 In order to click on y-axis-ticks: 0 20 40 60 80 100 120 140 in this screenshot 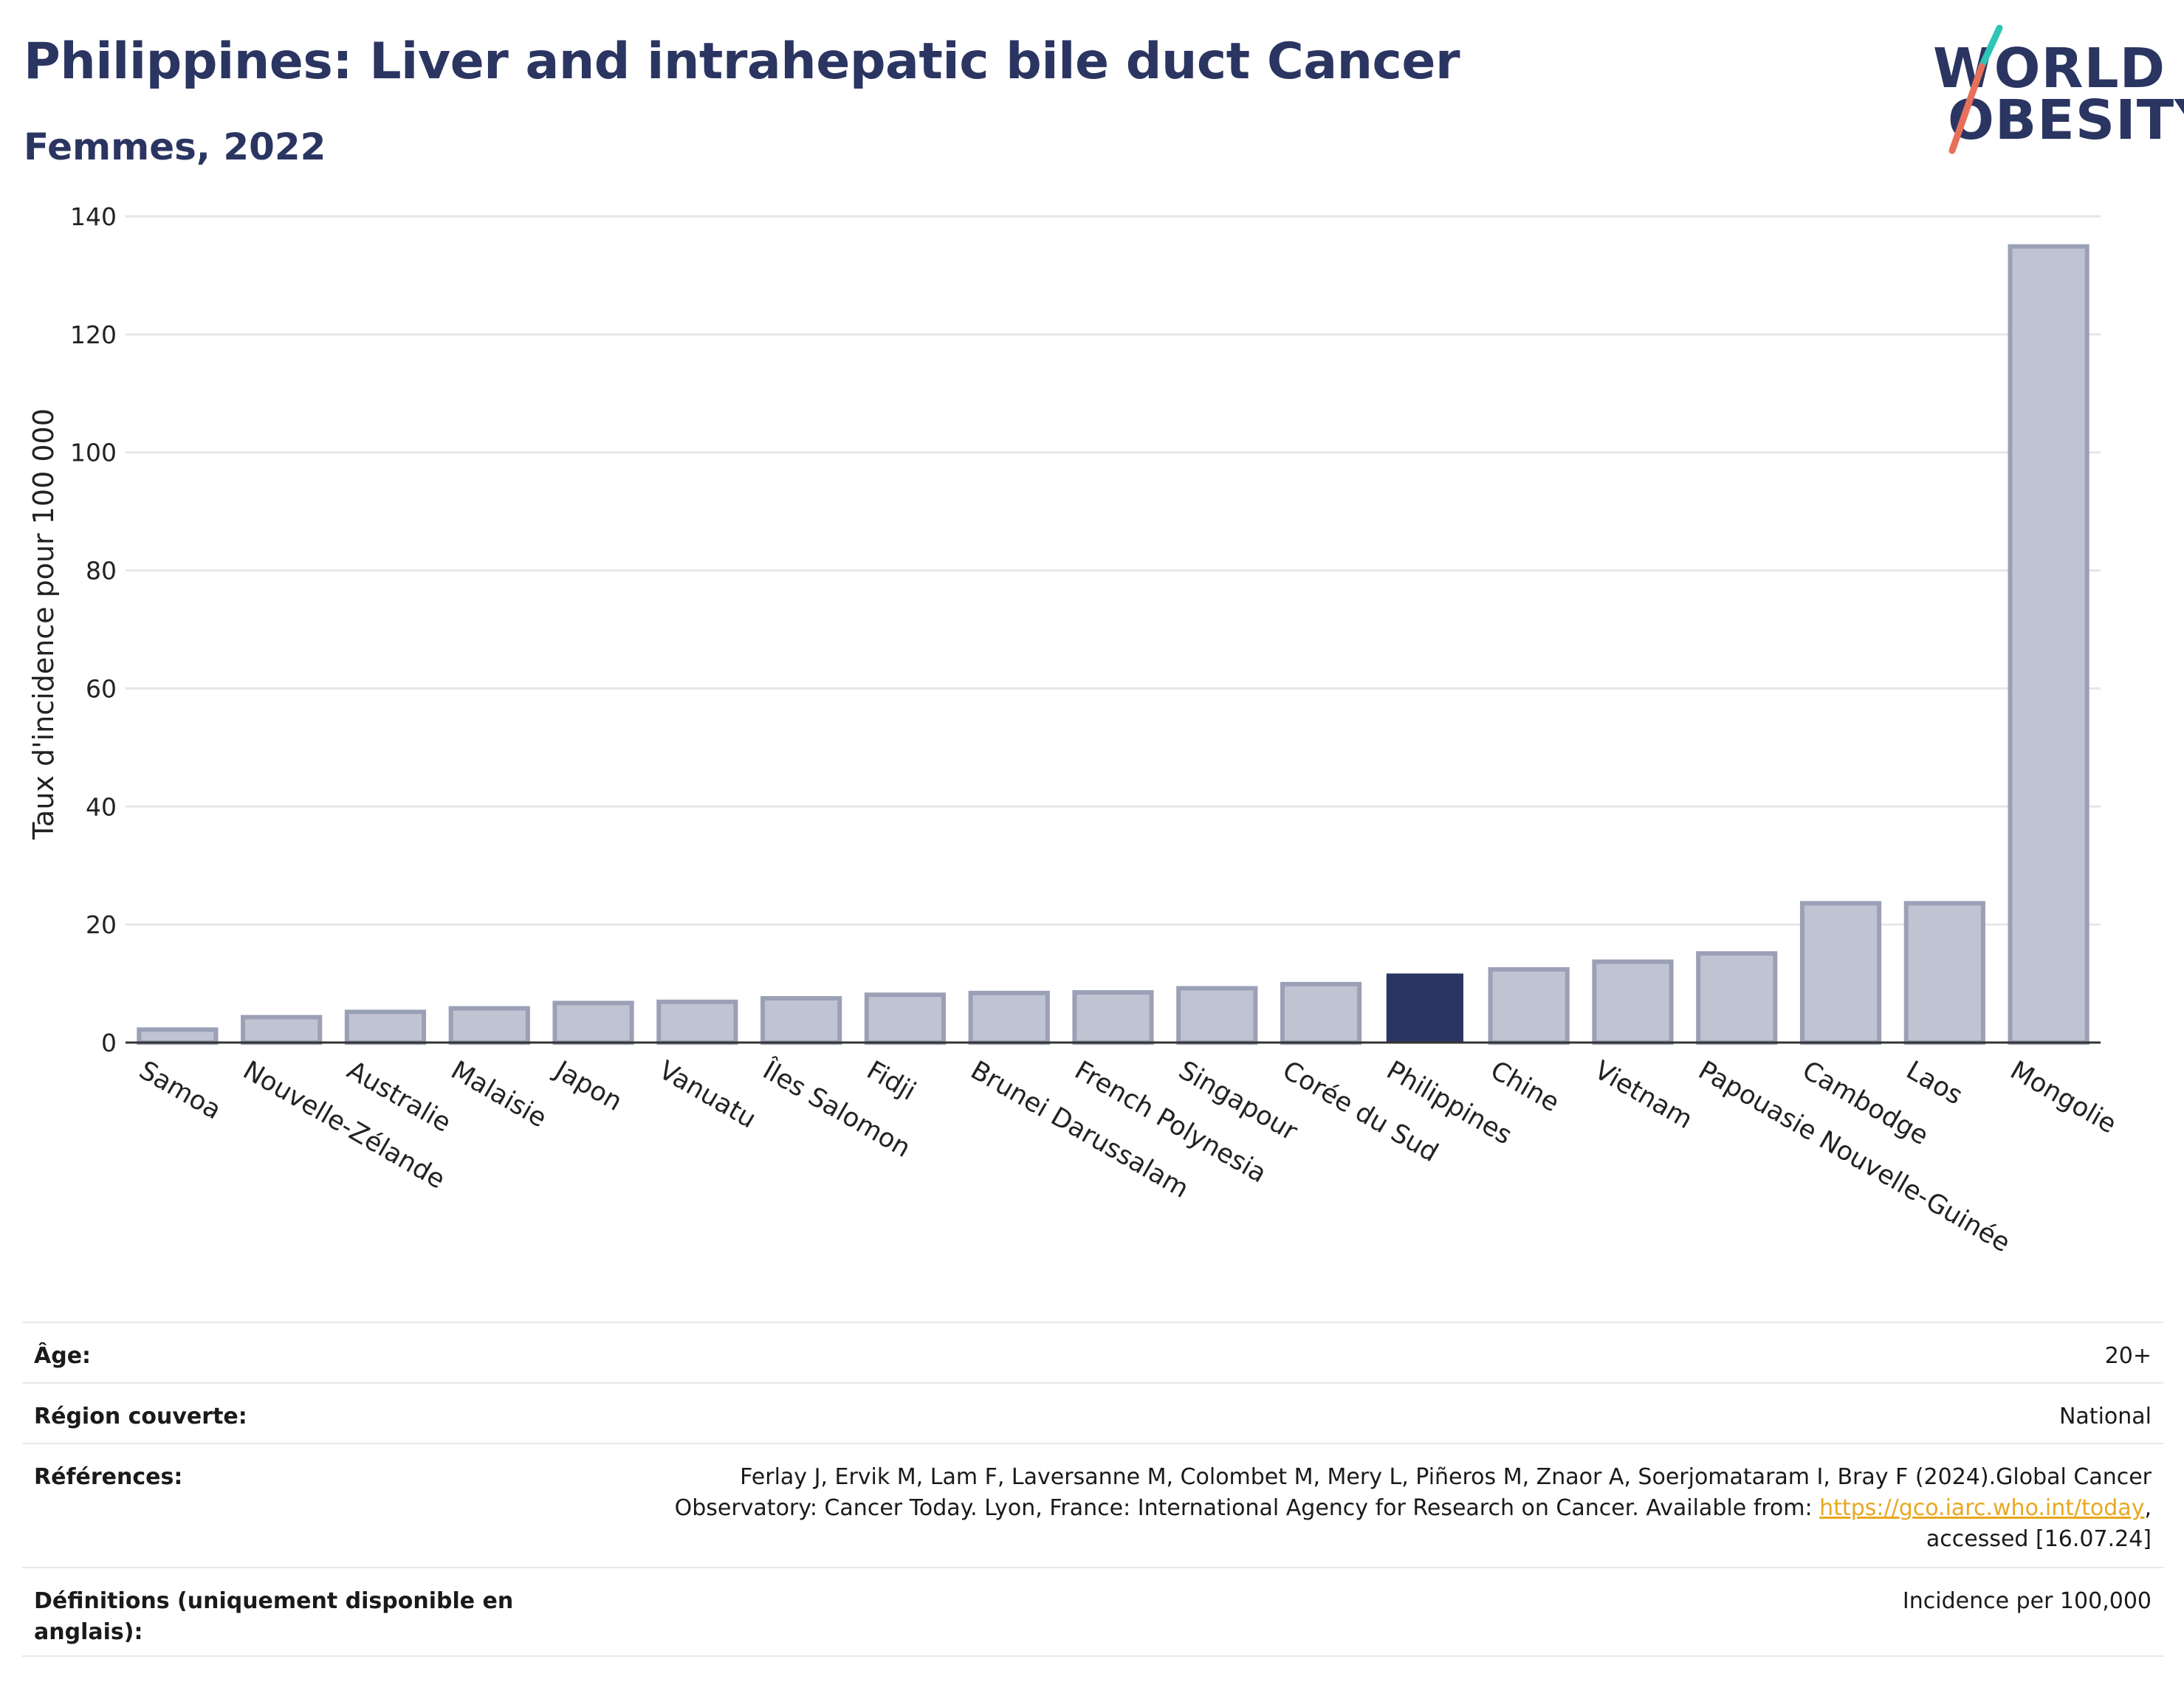, I will do `click(94, 629)`.